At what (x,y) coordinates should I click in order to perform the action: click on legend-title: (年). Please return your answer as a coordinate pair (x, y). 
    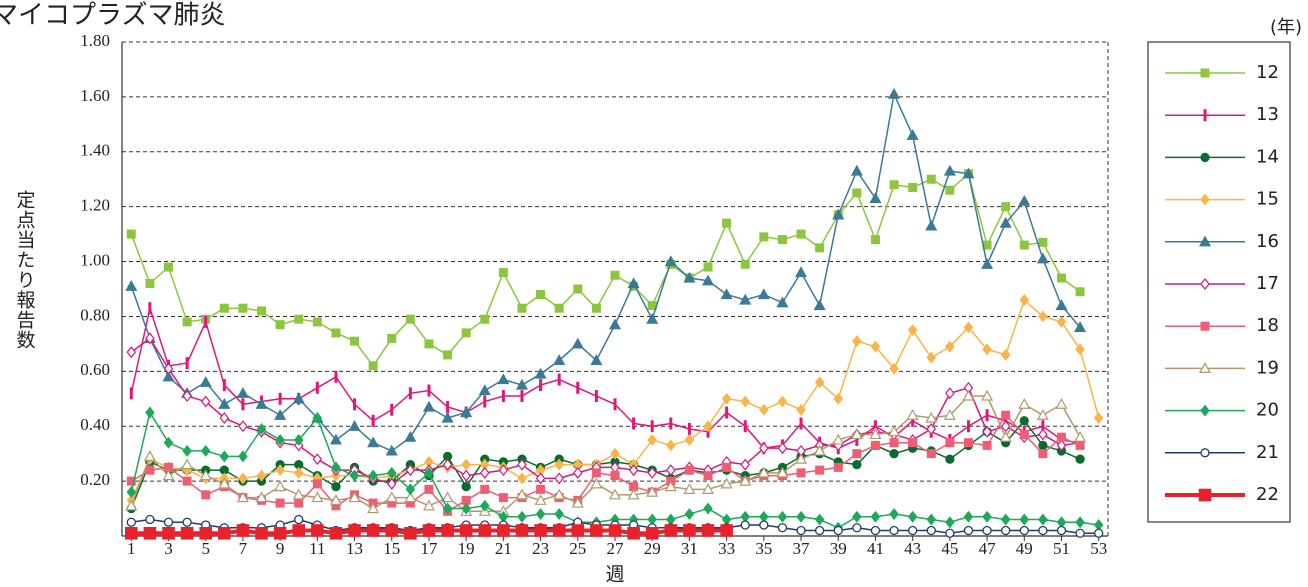
    Looking at the image, I should click on (1286, 27).